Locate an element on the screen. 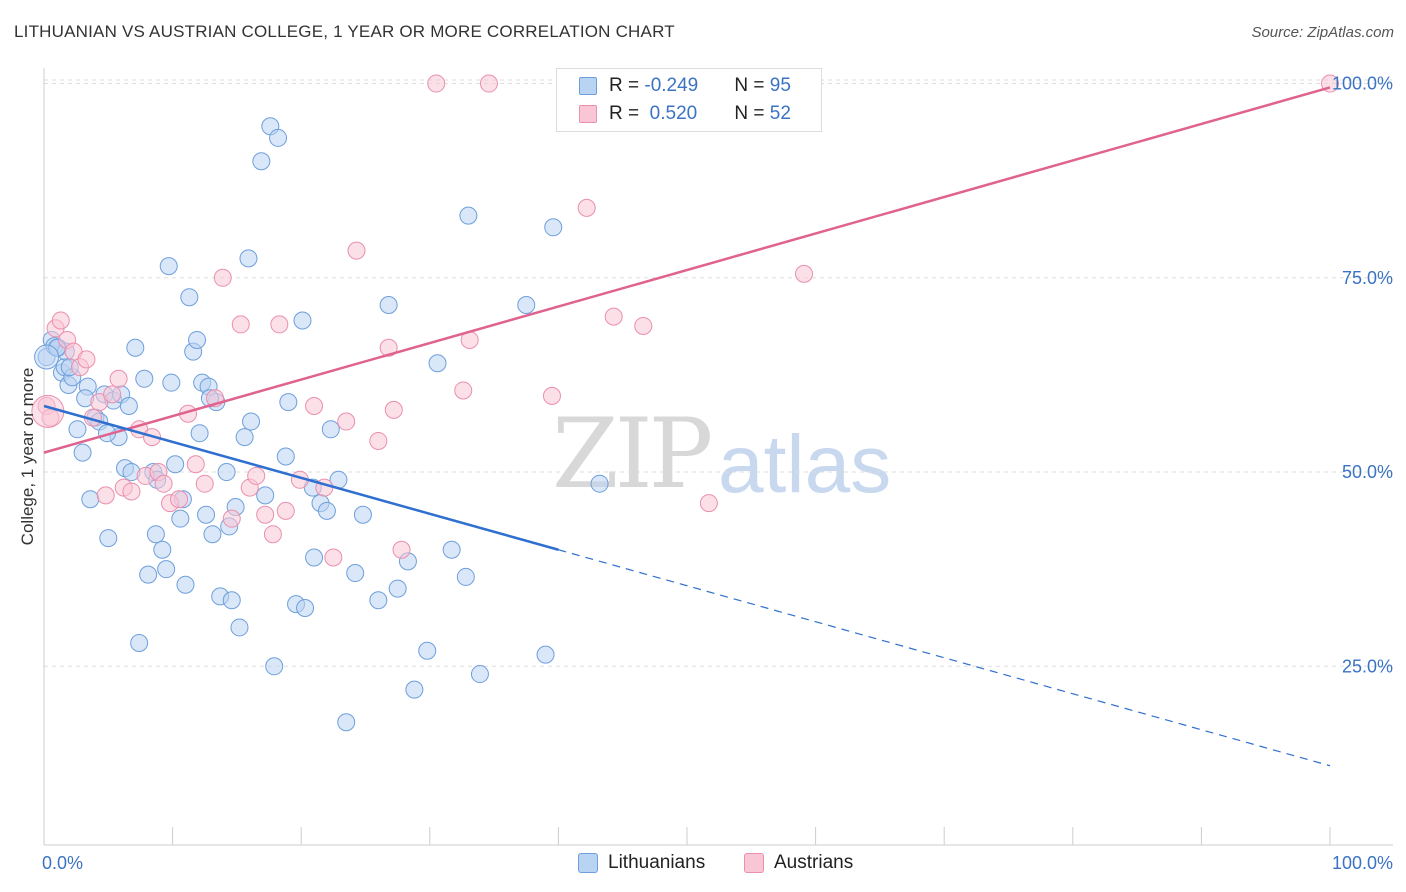 Image resolution: width=1406 pixels, height=892 pixels. n-value-lithuanians: 95 is located at coordinates (780, 85).